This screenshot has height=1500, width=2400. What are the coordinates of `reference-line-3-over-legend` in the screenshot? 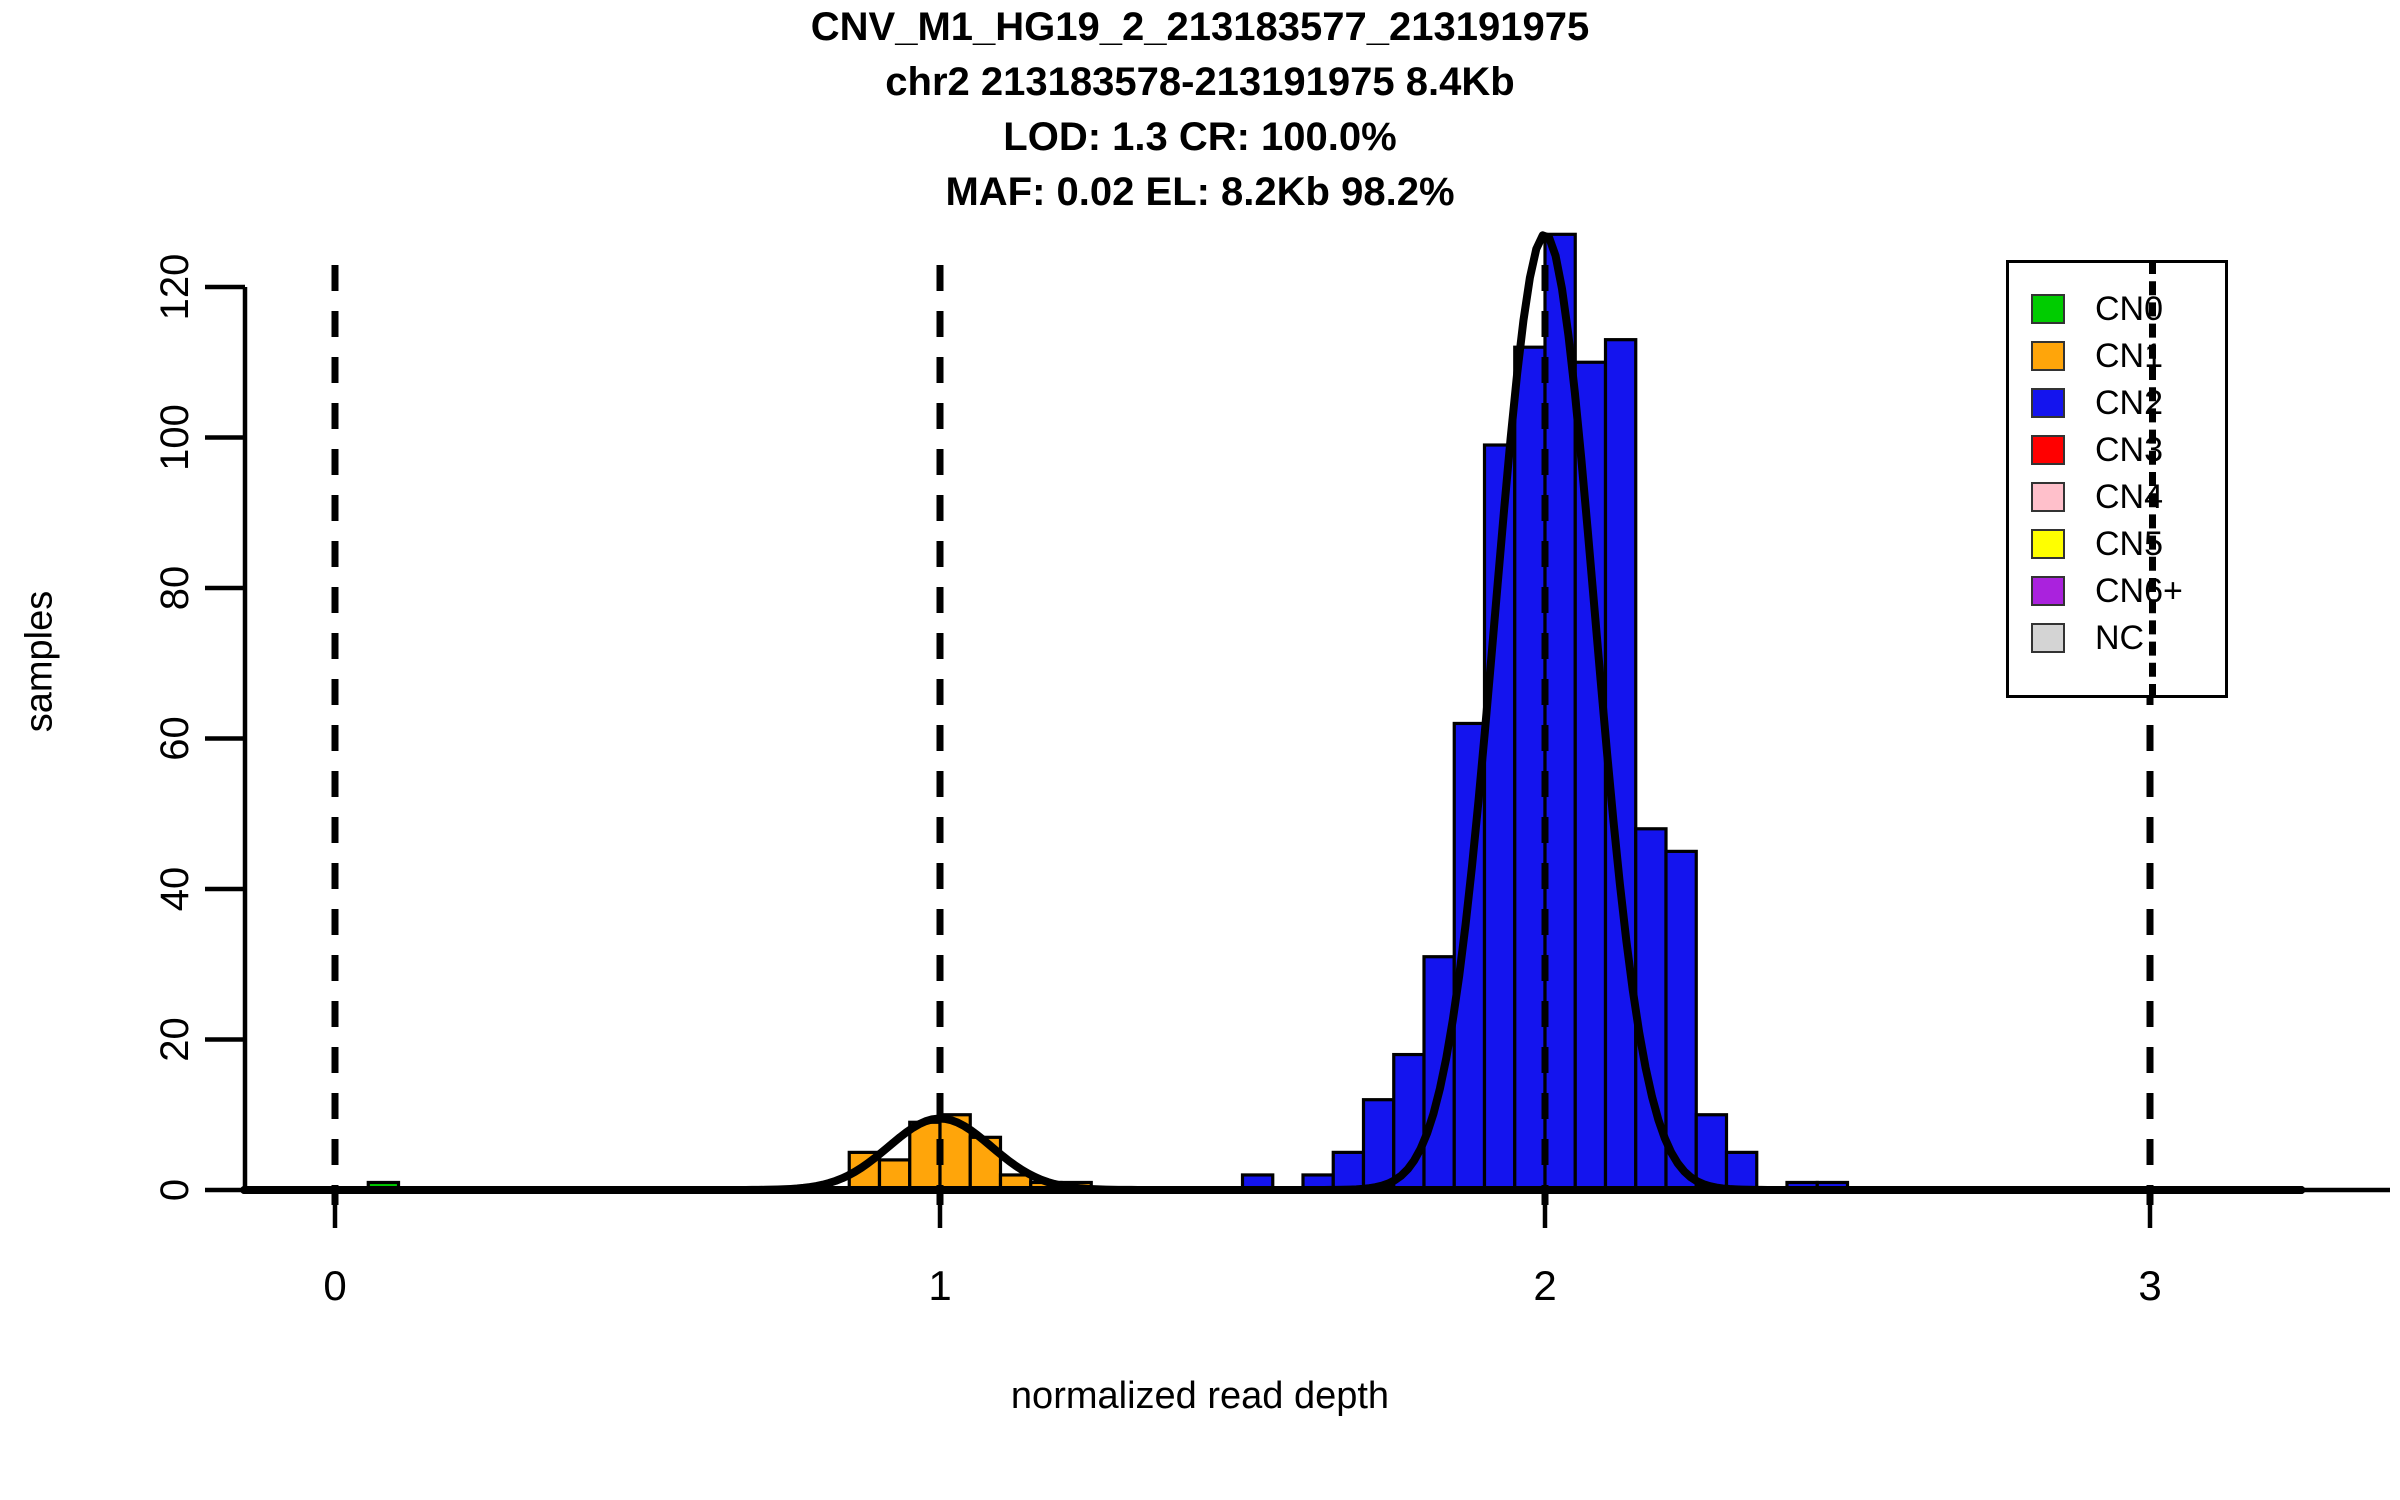 It's located at (2152, 479).